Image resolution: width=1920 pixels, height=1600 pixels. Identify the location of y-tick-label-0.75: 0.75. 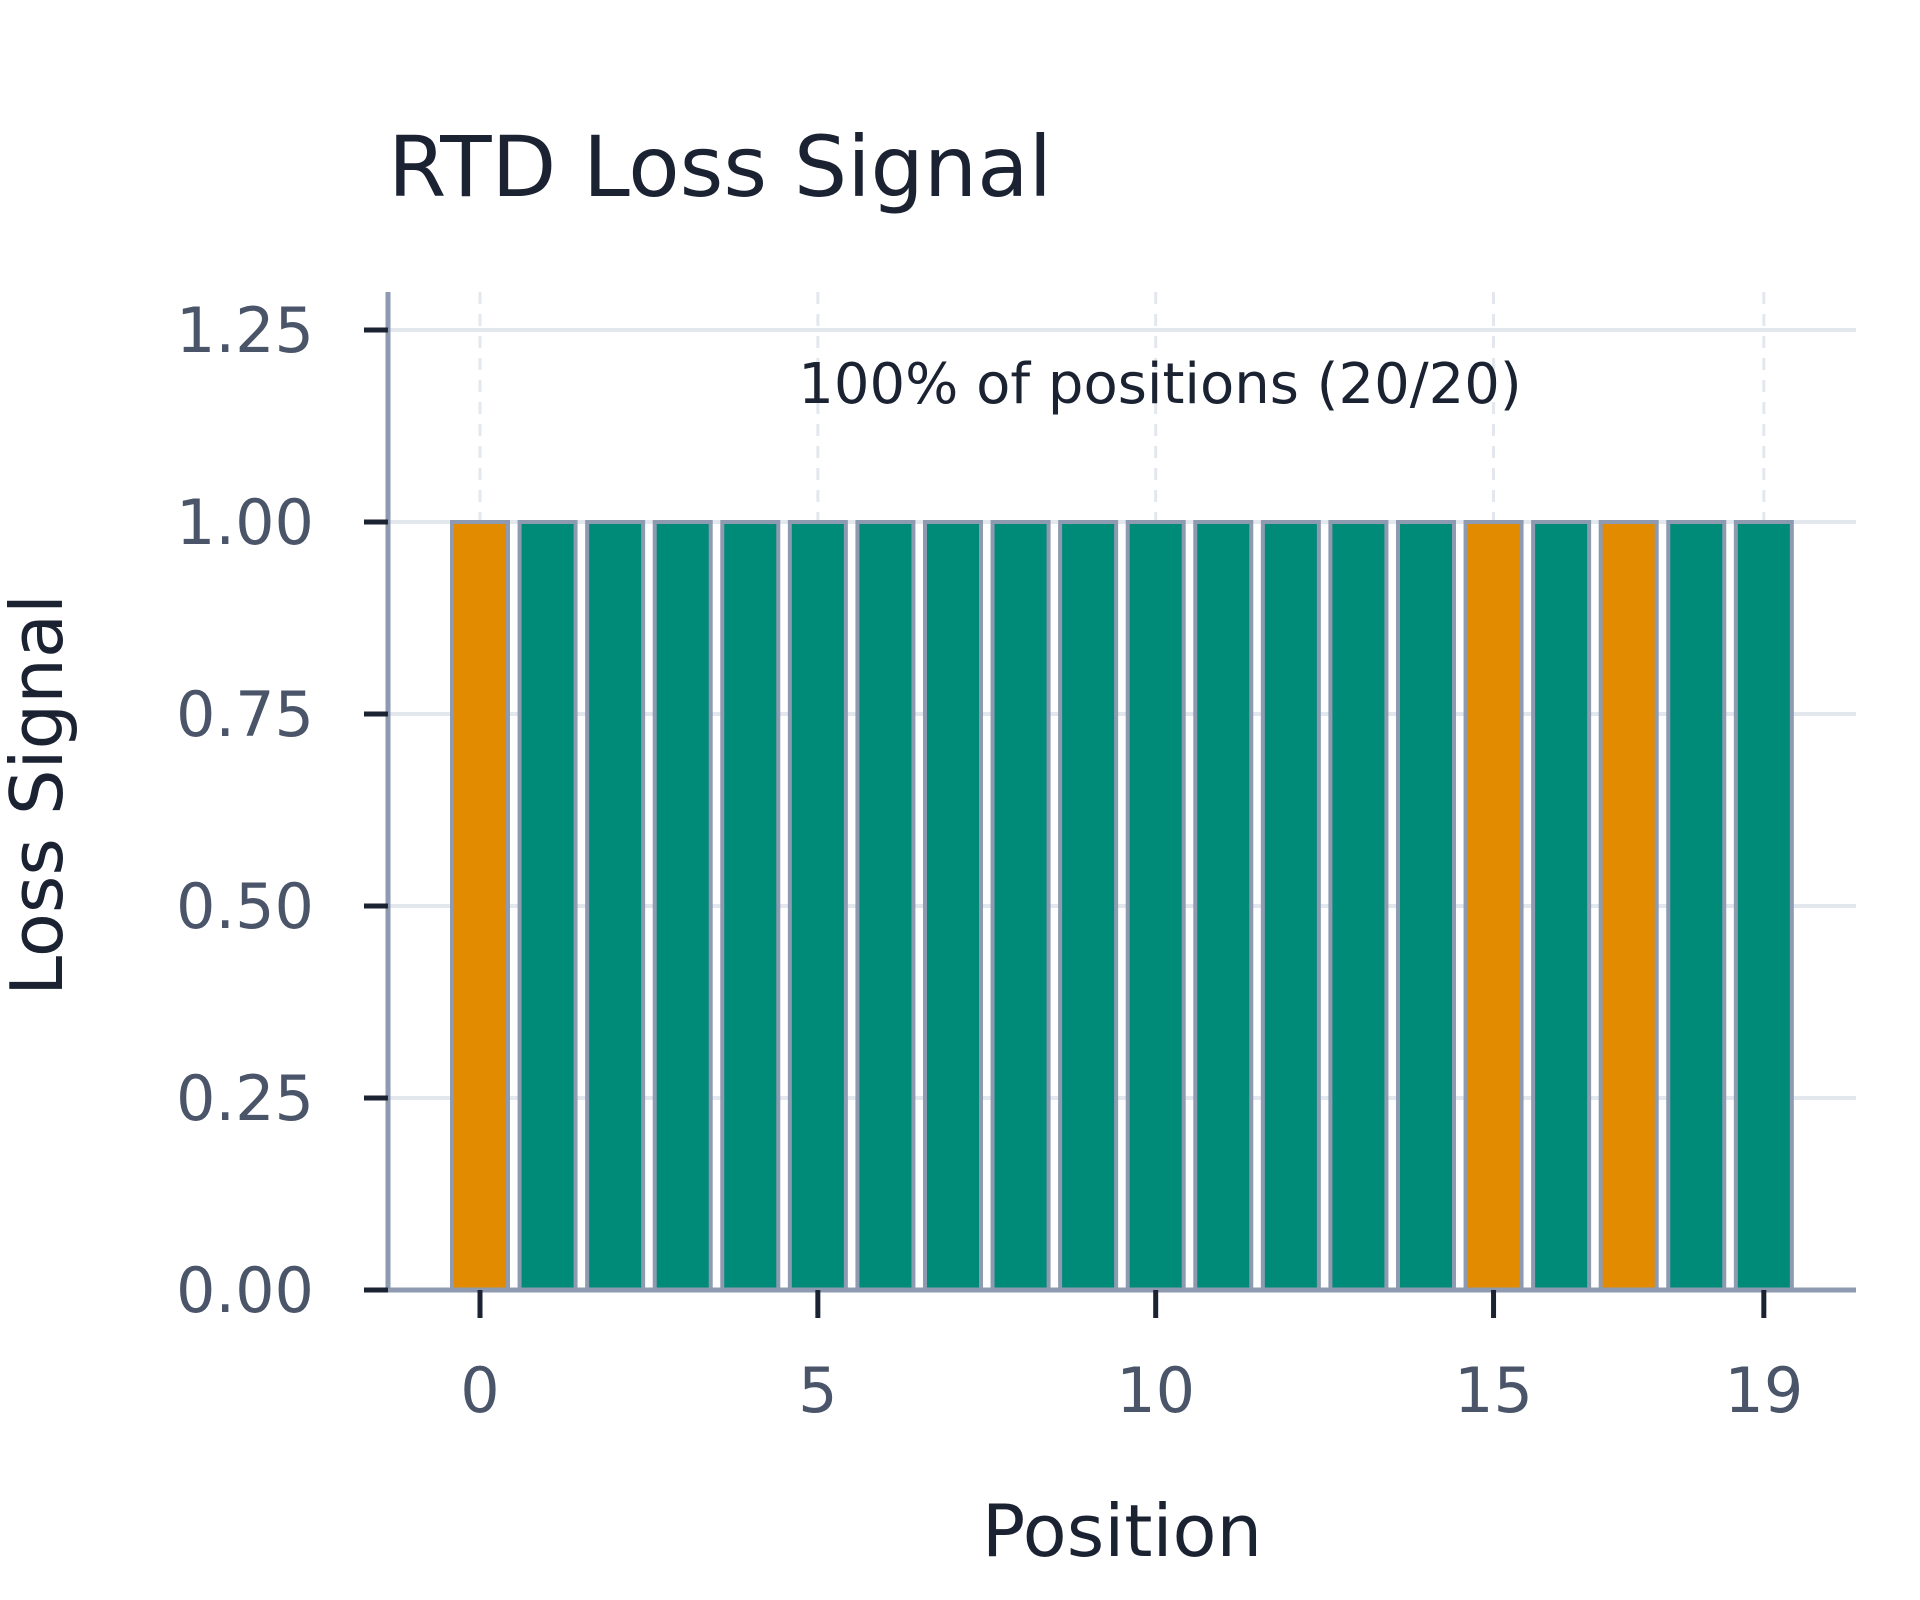
(245, 714).